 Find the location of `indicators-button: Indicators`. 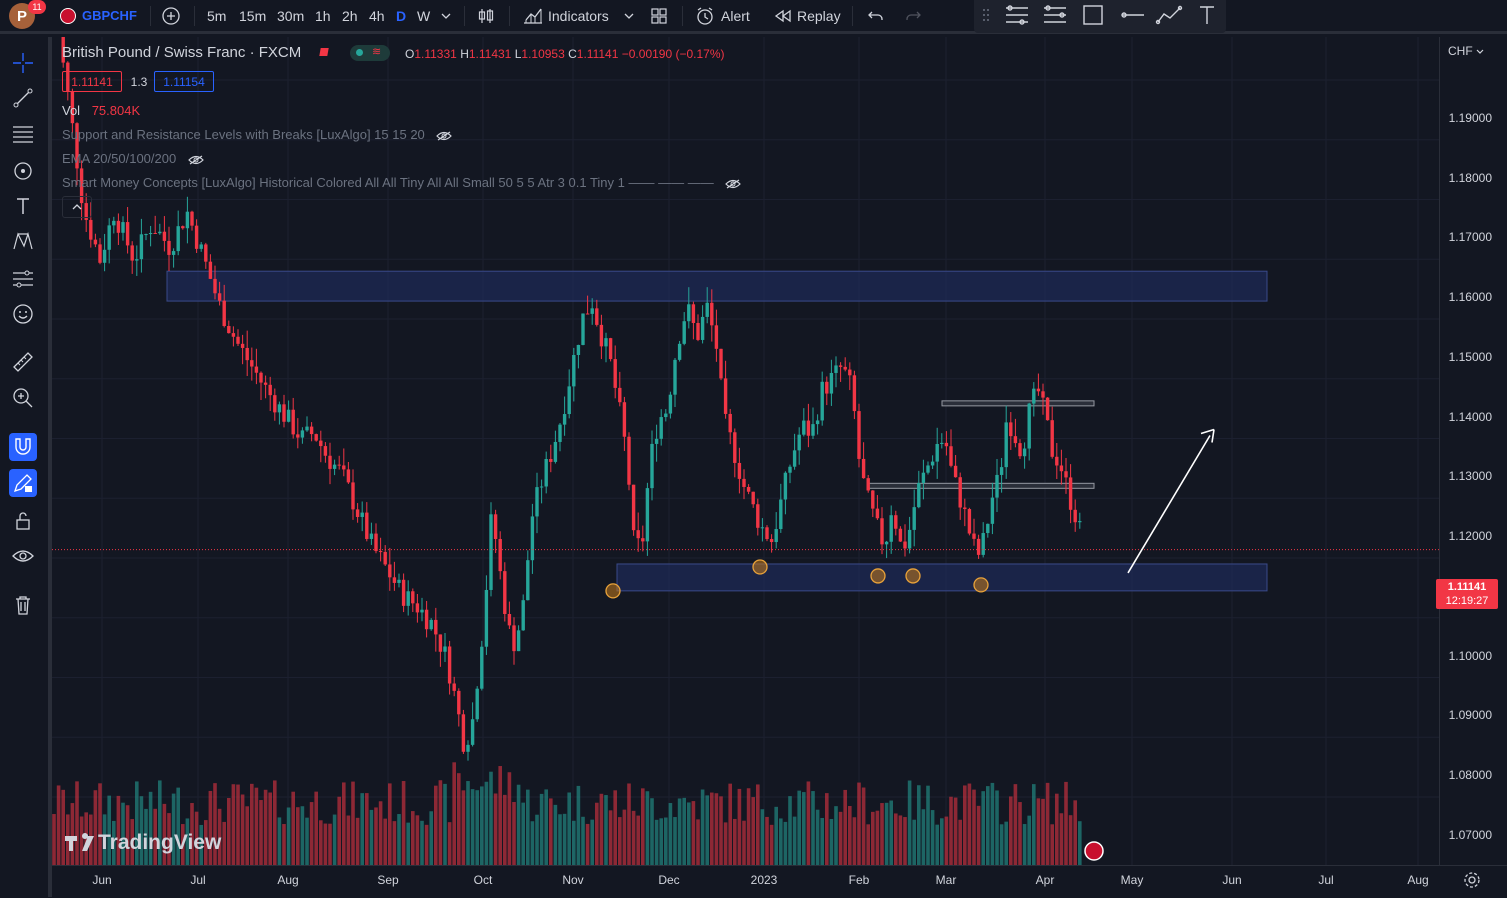

indicators-button: Indicators is located at coordinates (565, 15).